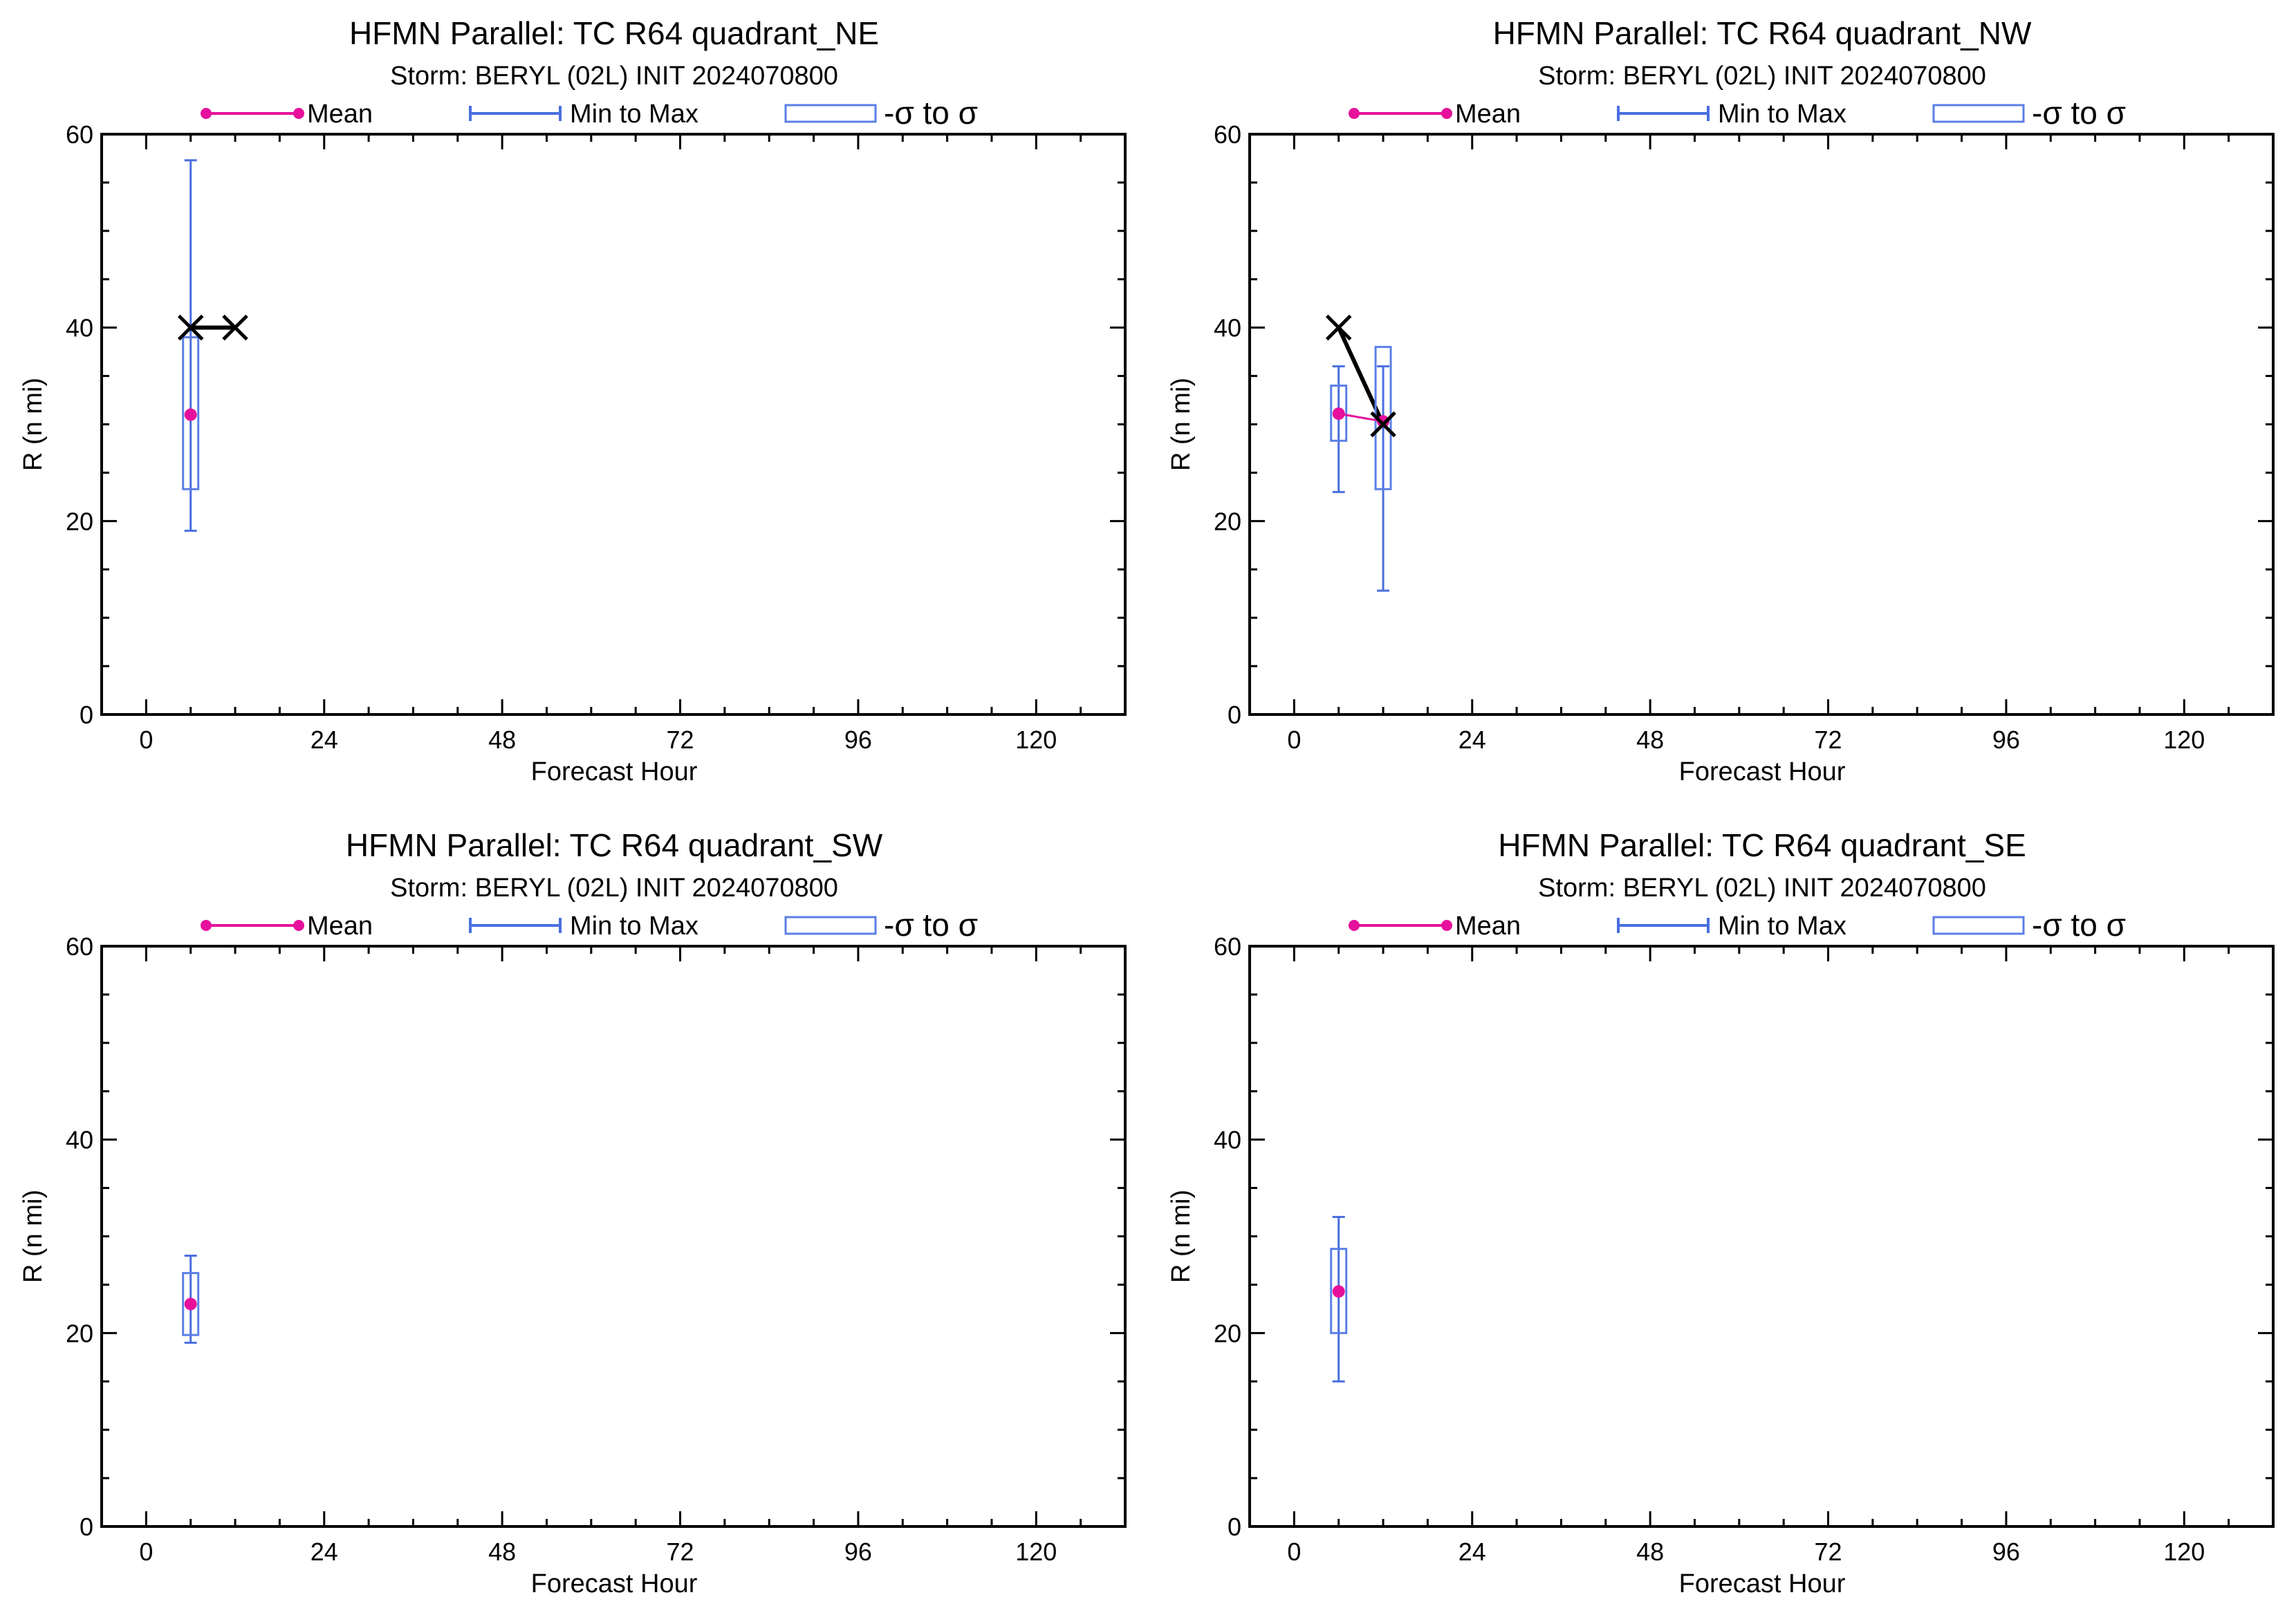 Image resolution: width=2296 pixels, height=1624 pixels. Describe the element at coordinates (1762, 33) in the screenshot. I see `chart-title: HFMN Parallel: TC R64 quadrant_NW` at that location.